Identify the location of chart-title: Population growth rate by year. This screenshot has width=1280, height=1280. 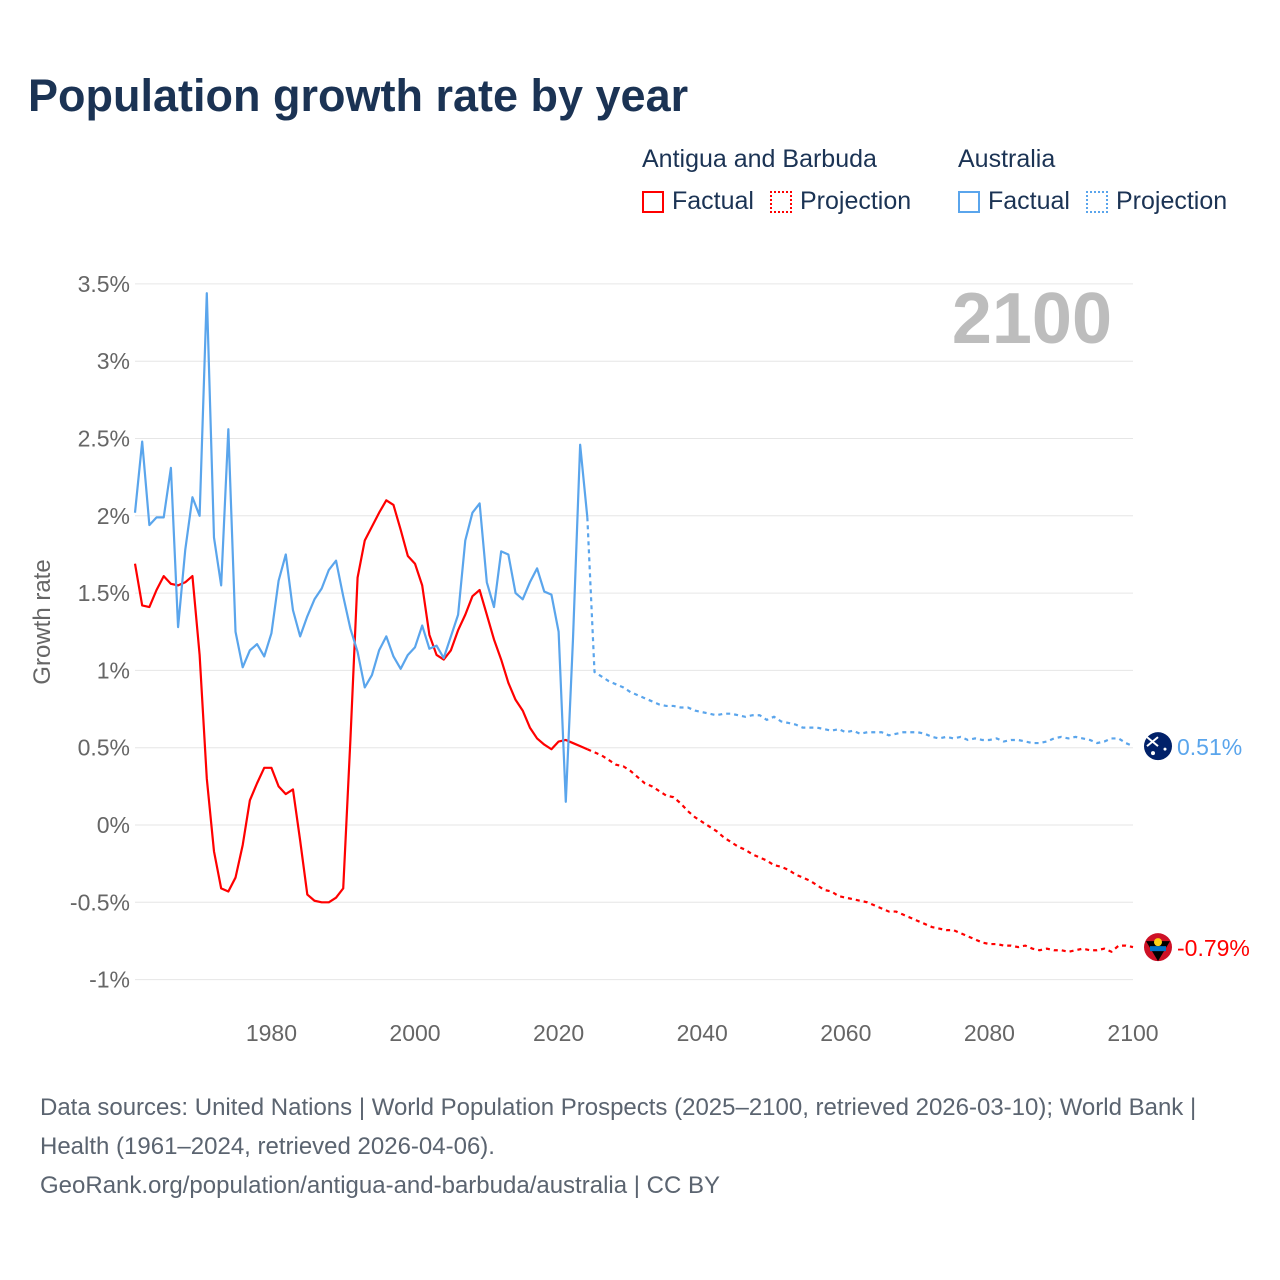
(358, 95).